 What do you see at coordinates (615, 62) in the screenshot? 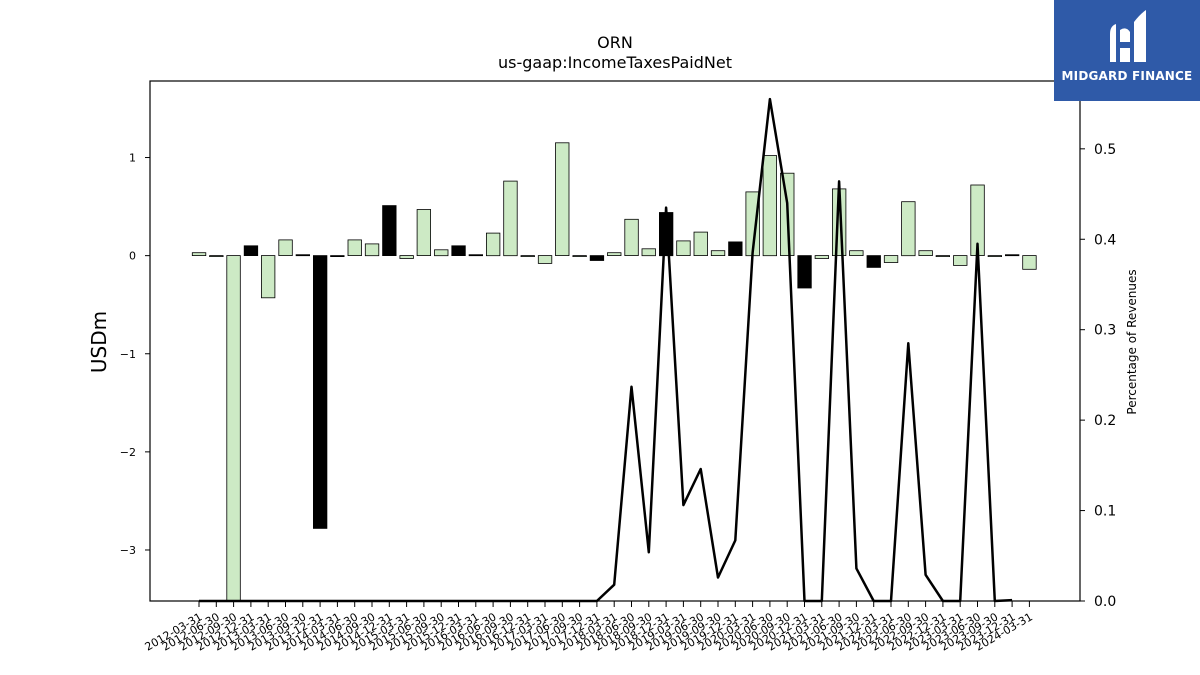
I see `chart-subtitle: us-gaap:IncomeTaxesPaidNet` at bounding box center [615, 62].